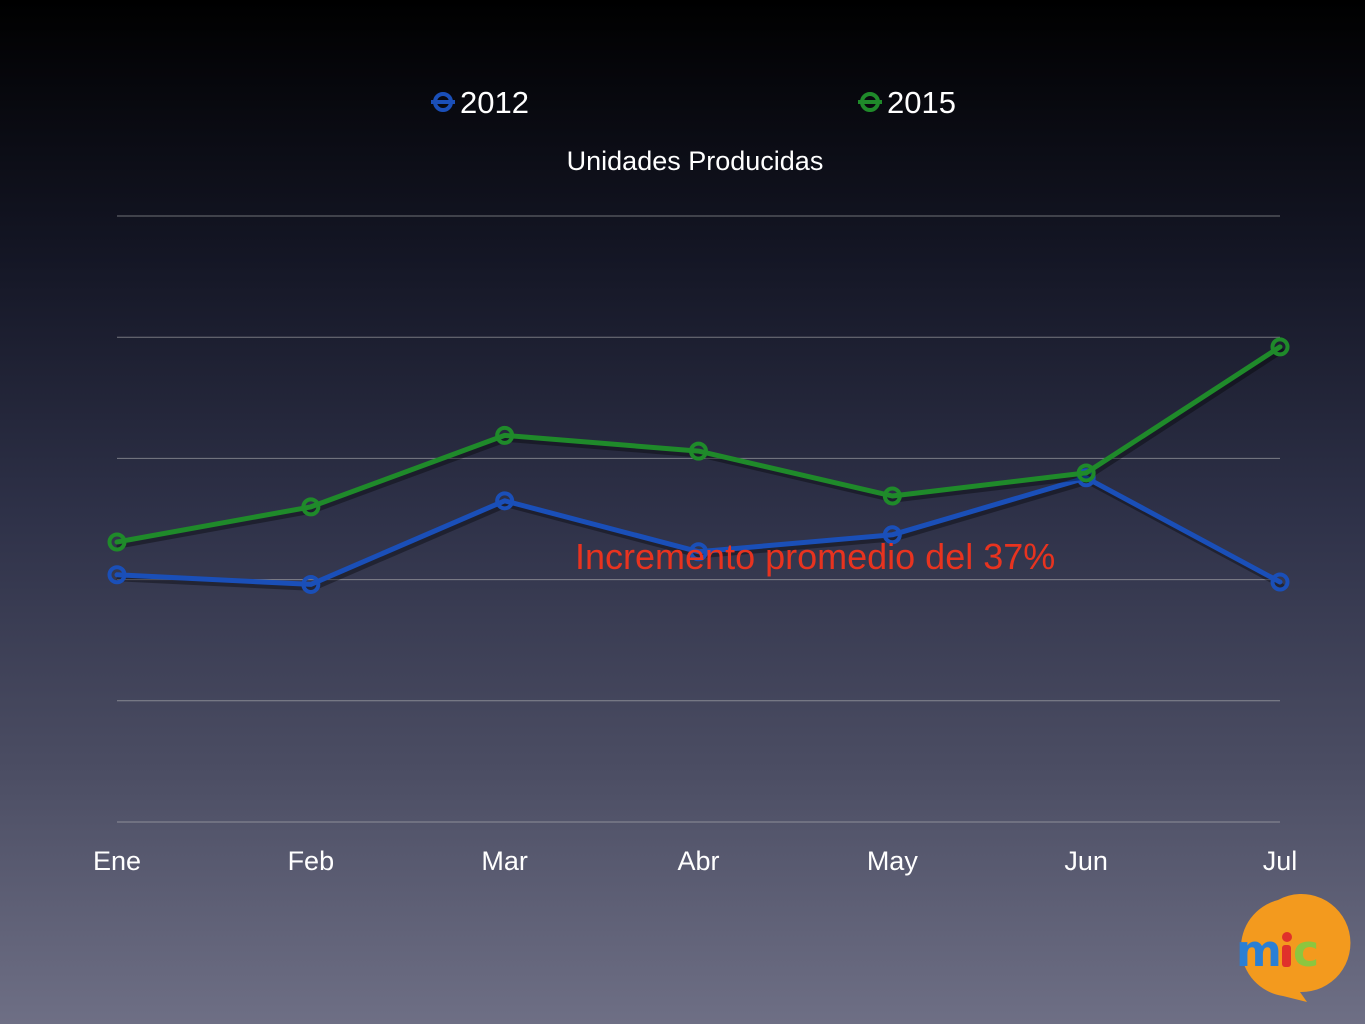 This screenshot has width=1365, height=1024. What do you see at coordinates (311, 584) in the screenshot?
I see `data-point-2012-feb` at bounding box center [311, 584].